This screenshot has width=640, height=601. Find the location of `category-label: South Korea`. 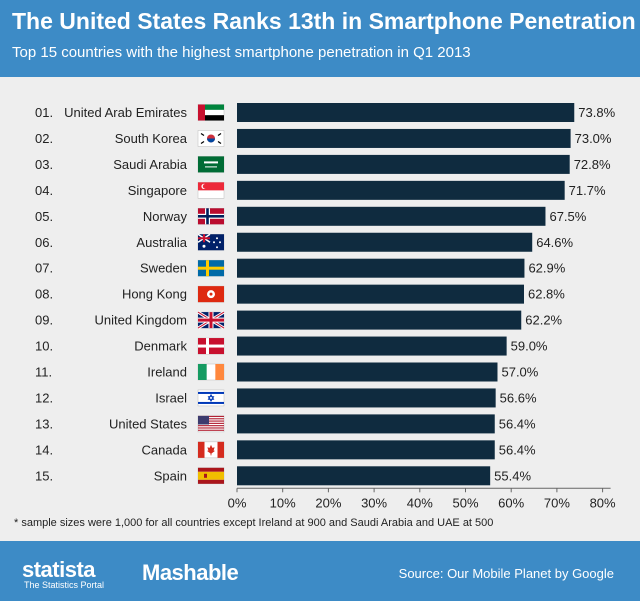

category-label: South Korea is located at coordinates (151, 138).